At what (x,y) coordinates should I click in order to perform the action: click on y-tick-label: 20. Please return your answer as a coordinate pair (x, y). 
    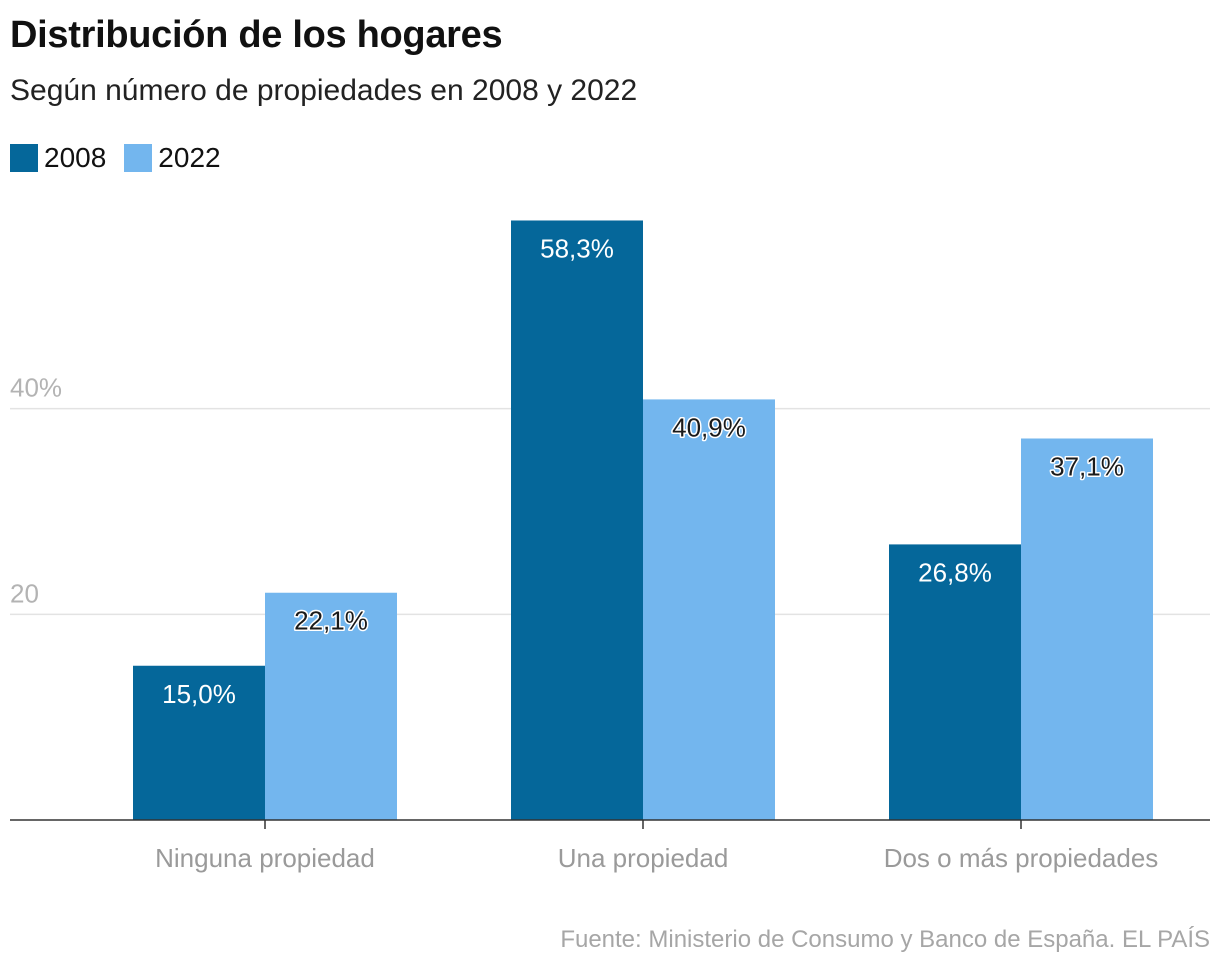
    Looking at the image, I should click on (24, 593).